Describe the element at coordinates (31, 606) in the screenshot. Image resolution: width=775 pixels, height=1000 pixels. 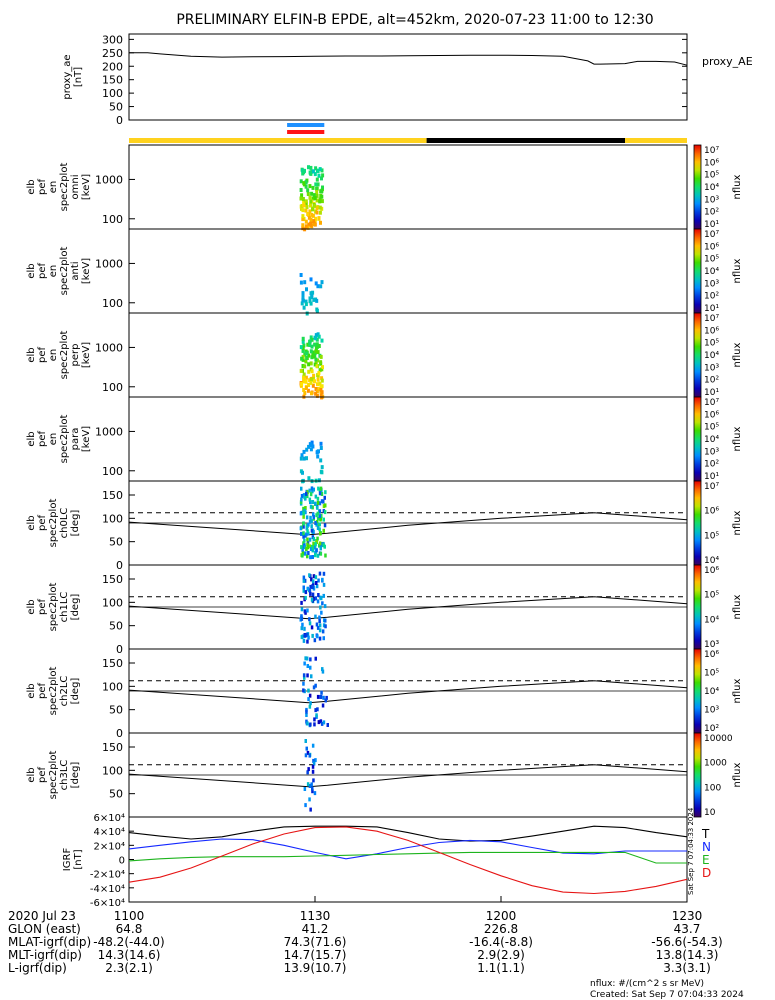
I see `y-axis-label: elb` at that location.